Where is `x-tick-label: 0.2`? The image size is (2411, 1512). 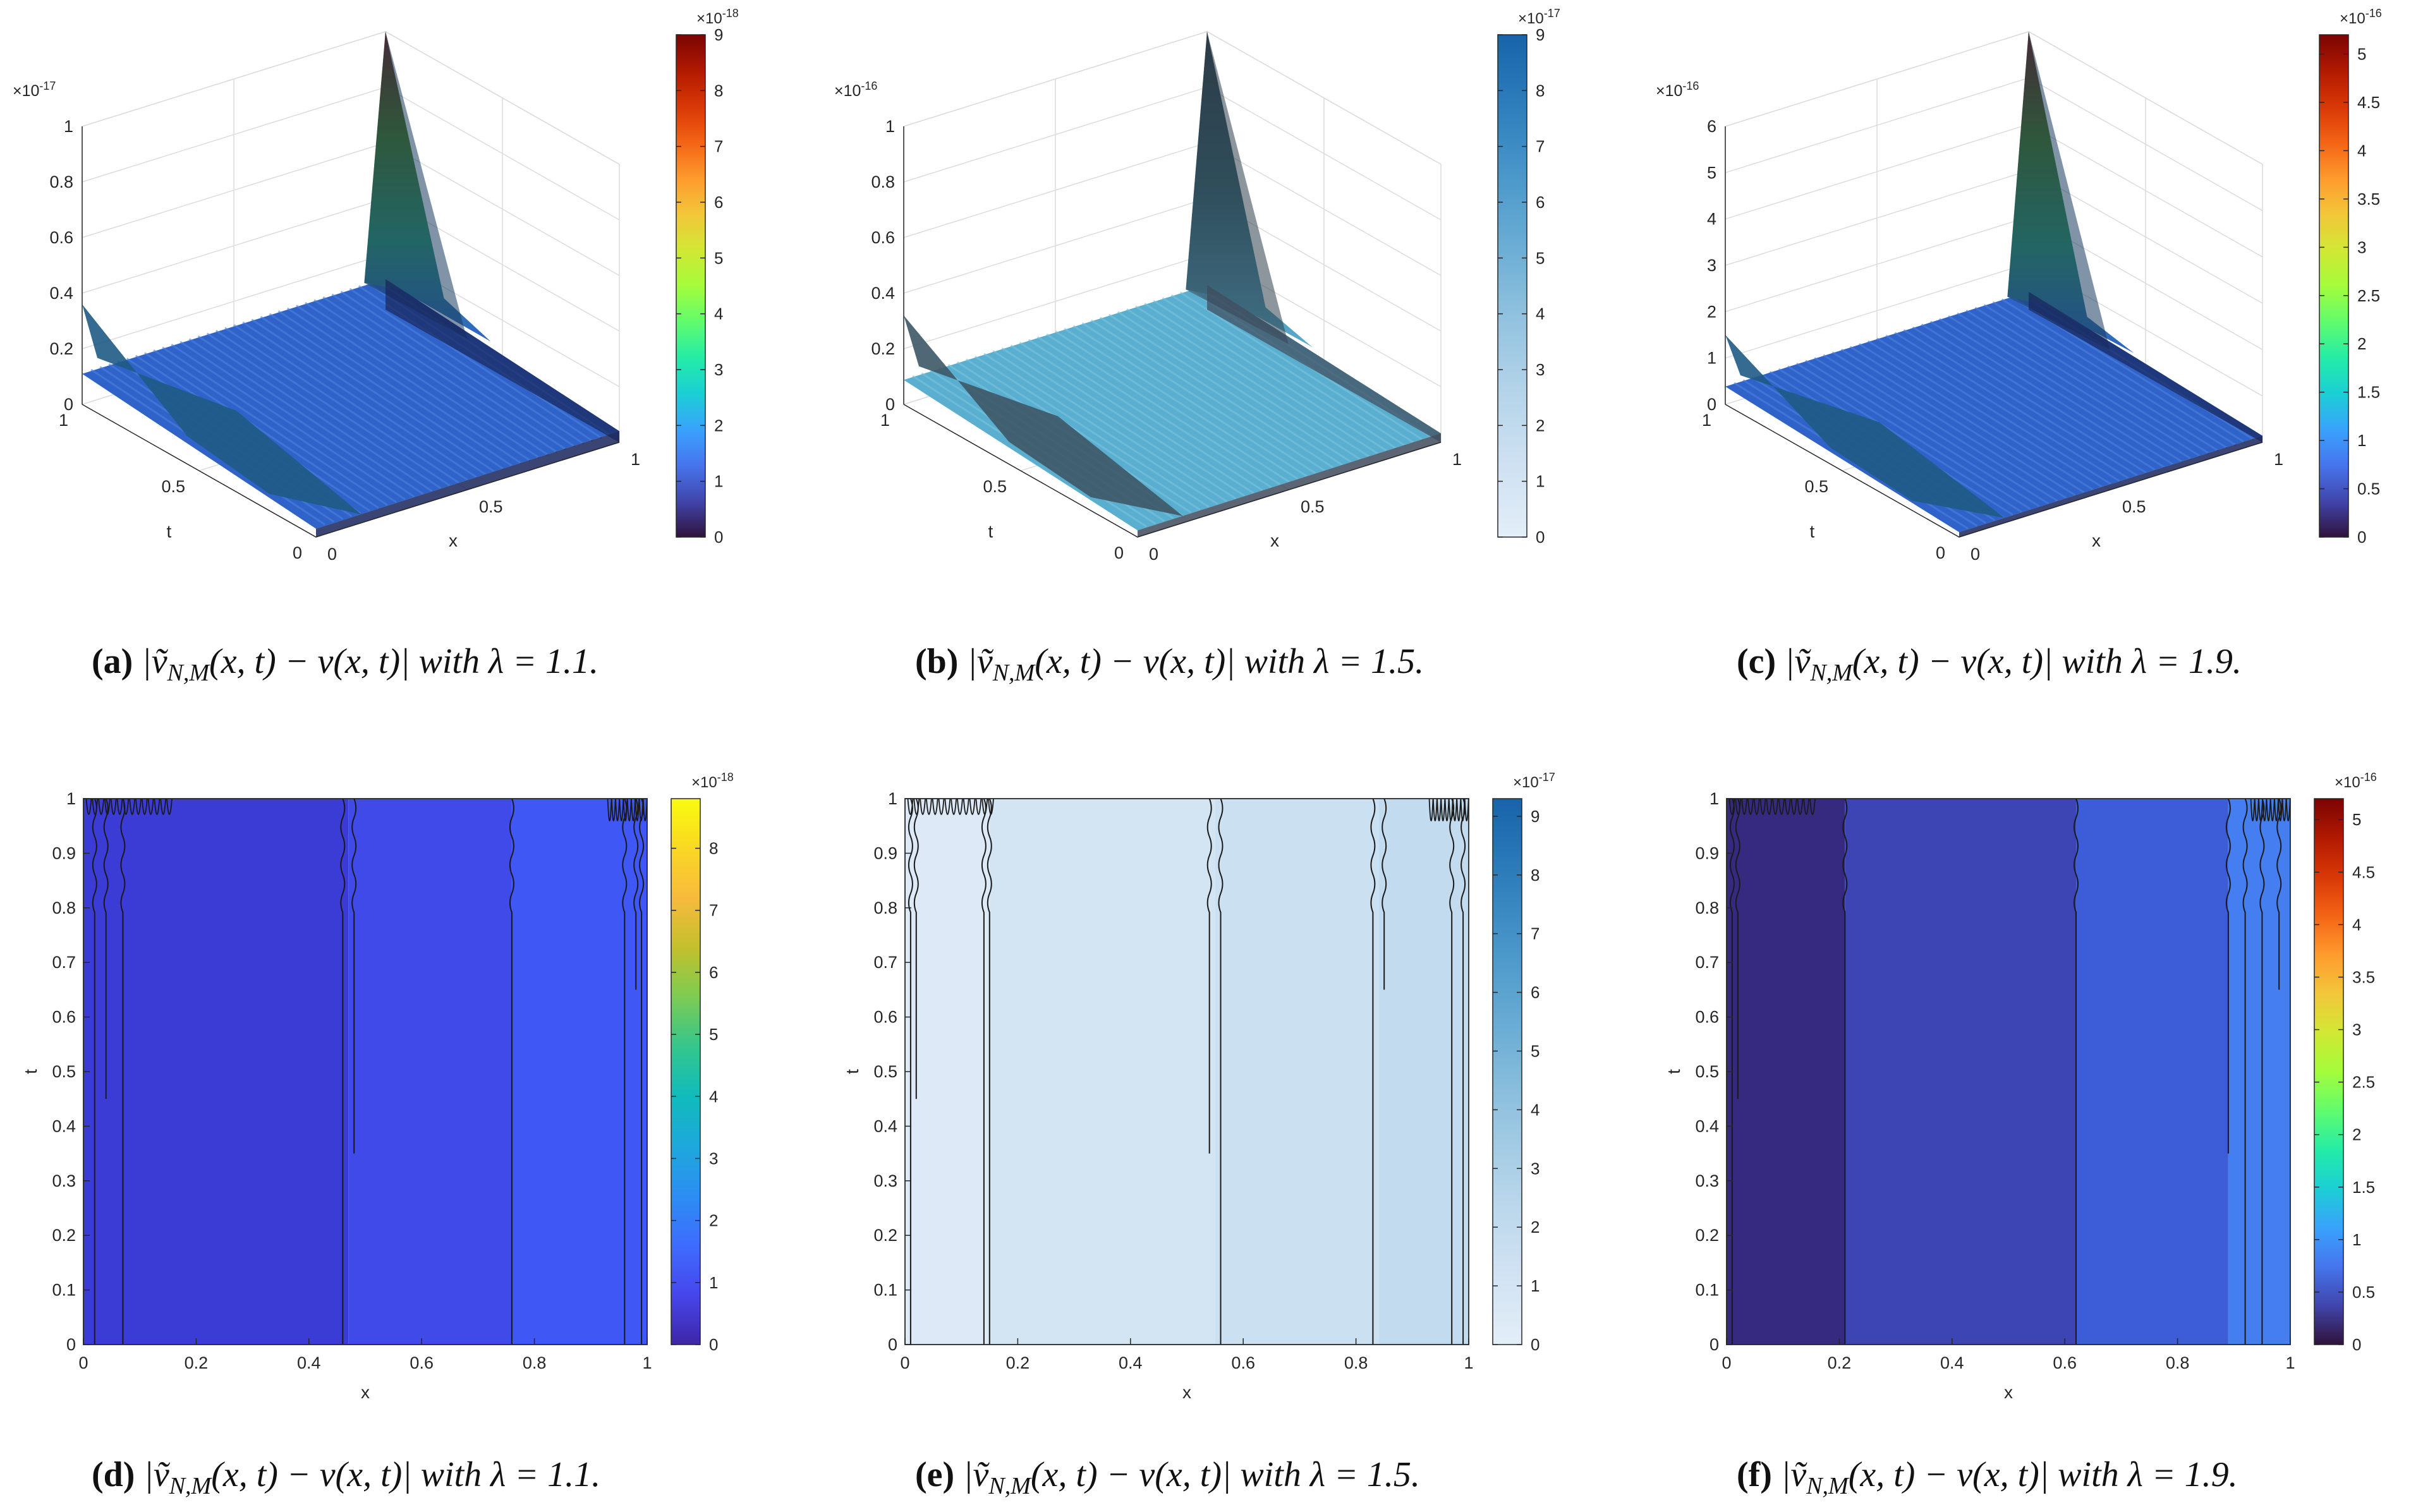 x-tick-label: 0.2 is located at coordinates (1840, 1363).